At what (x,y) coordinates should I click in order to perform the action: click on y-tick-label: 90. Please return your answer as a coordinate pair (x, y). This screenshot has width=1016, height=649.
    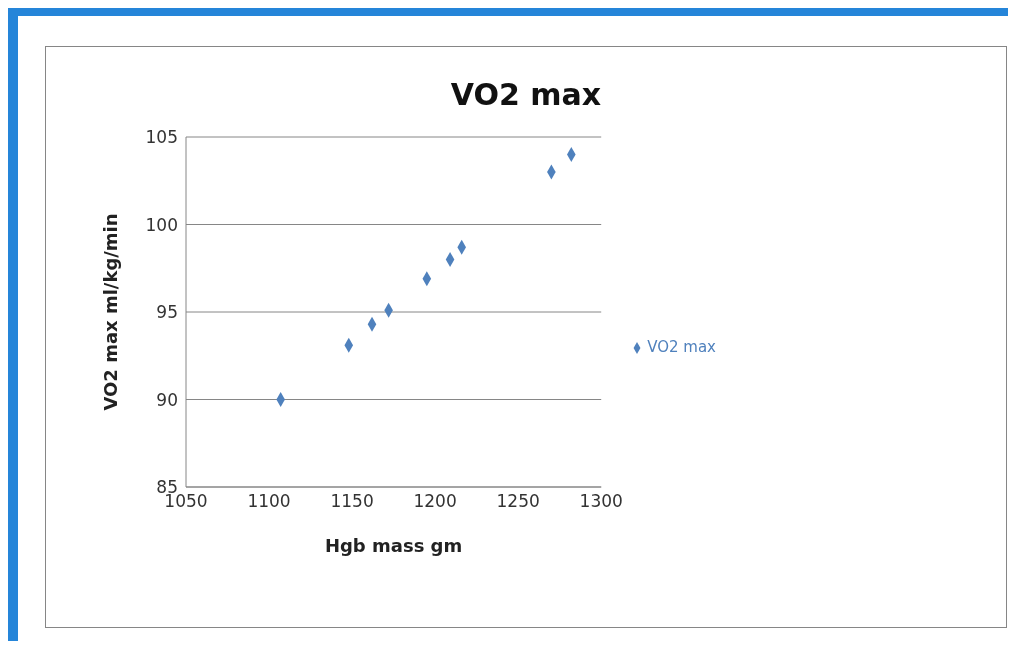
    Looking at the image, I should click on (167, 399).